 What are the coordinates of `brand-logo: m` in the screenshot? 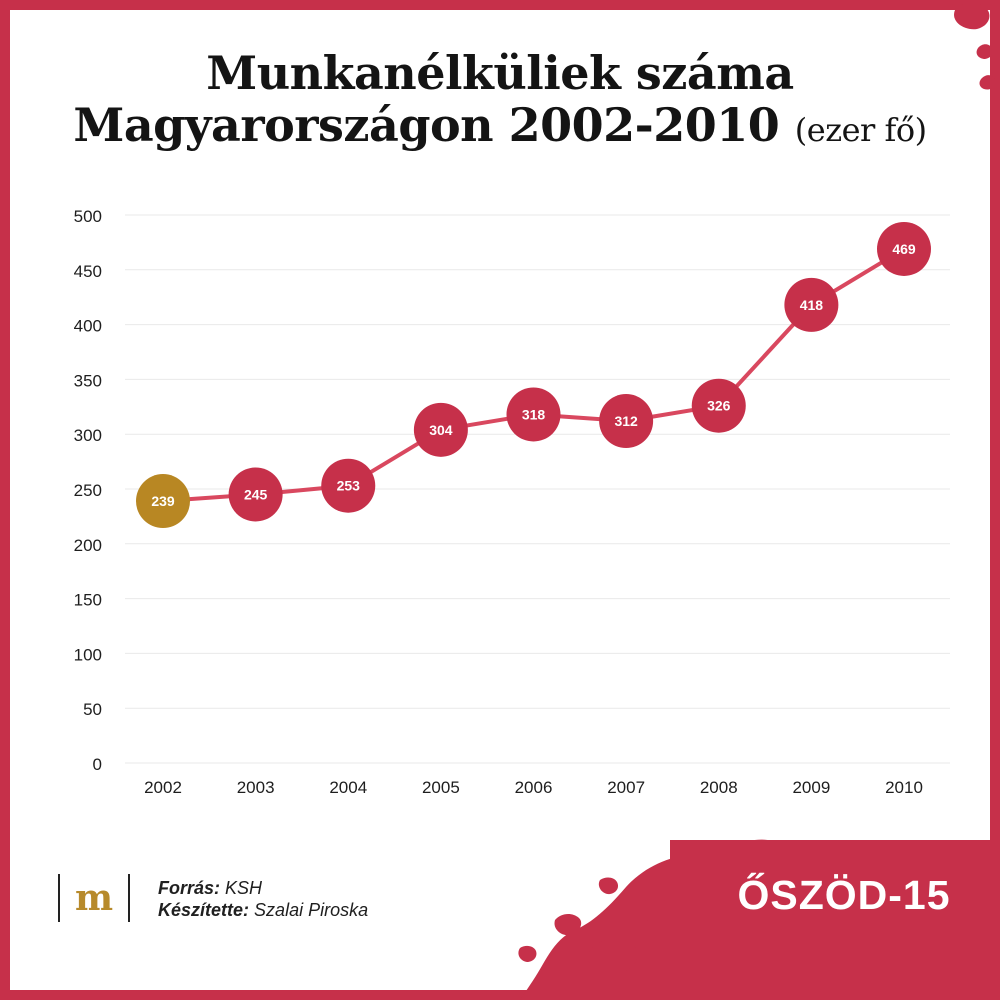 It's located at (94, 898).